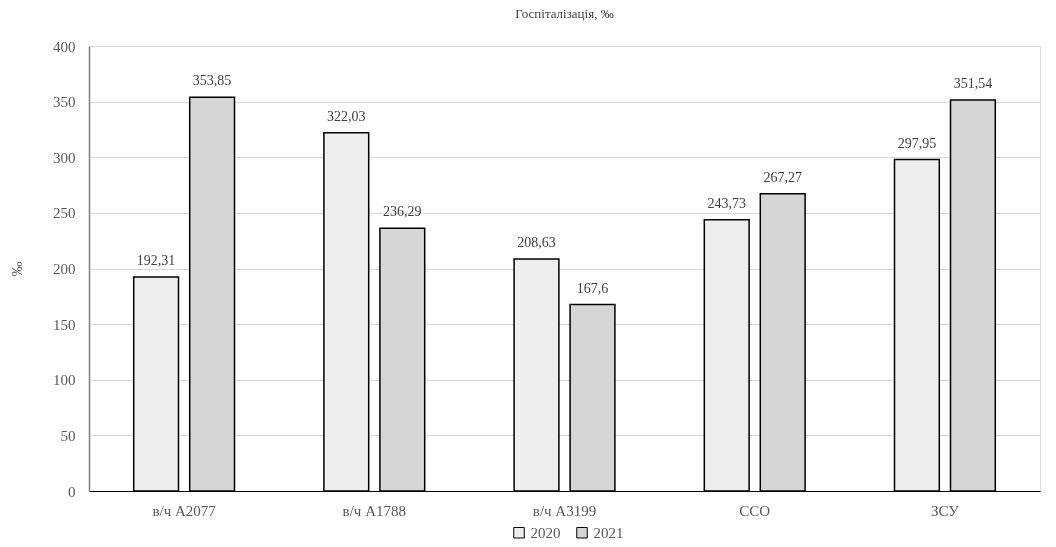  I want to click on data-label: 351,54, so click(973, 83).